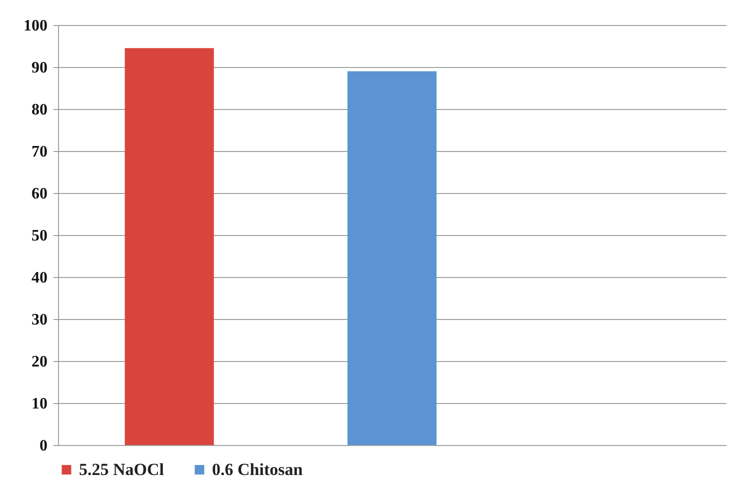 Image resolution: width=742 pixels, height=501 pixels. What do you see at coordinates (40, 320) in the screenshot?
I see `y-tick-label: 30` at bounding box center [40, 320].